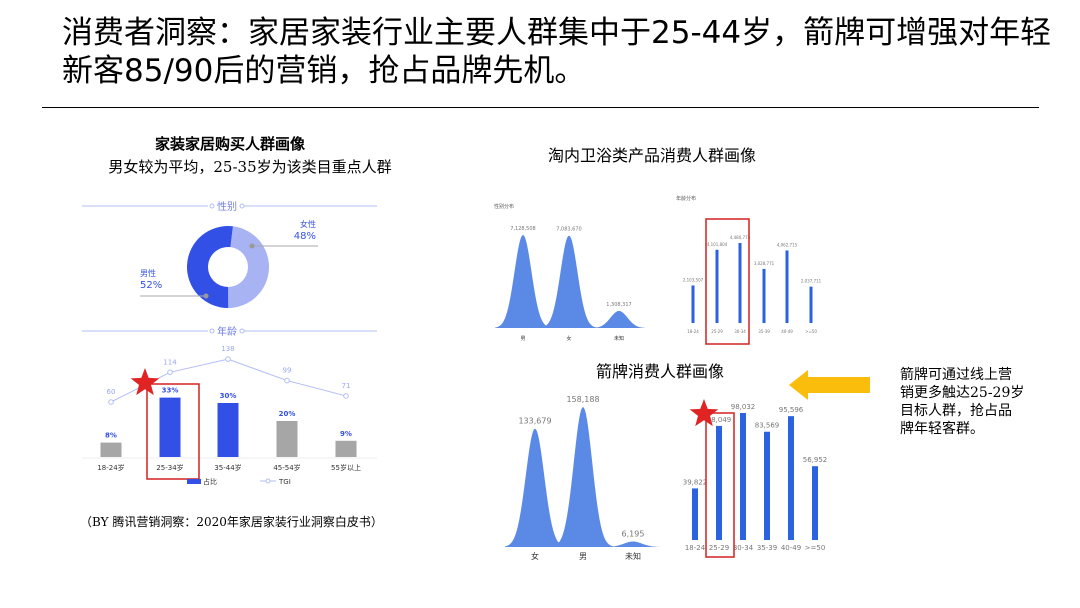  Describe the element at coordinates (286, 467) in the screenshot. I see `age-tick-3: 45-54岁` at that location.